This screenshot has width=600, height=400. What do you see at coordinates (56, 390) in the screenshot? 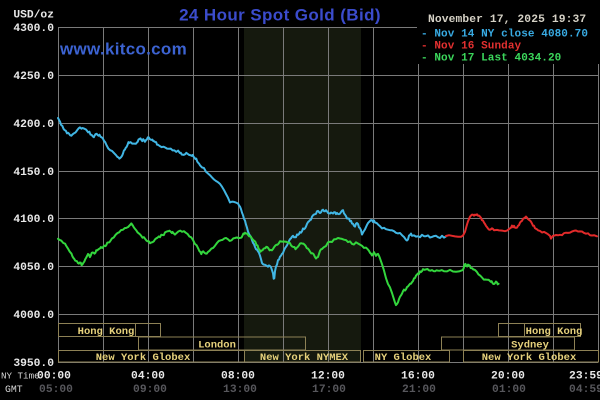
I see `svg-text: 05:00` at bounding box center [56, 390].